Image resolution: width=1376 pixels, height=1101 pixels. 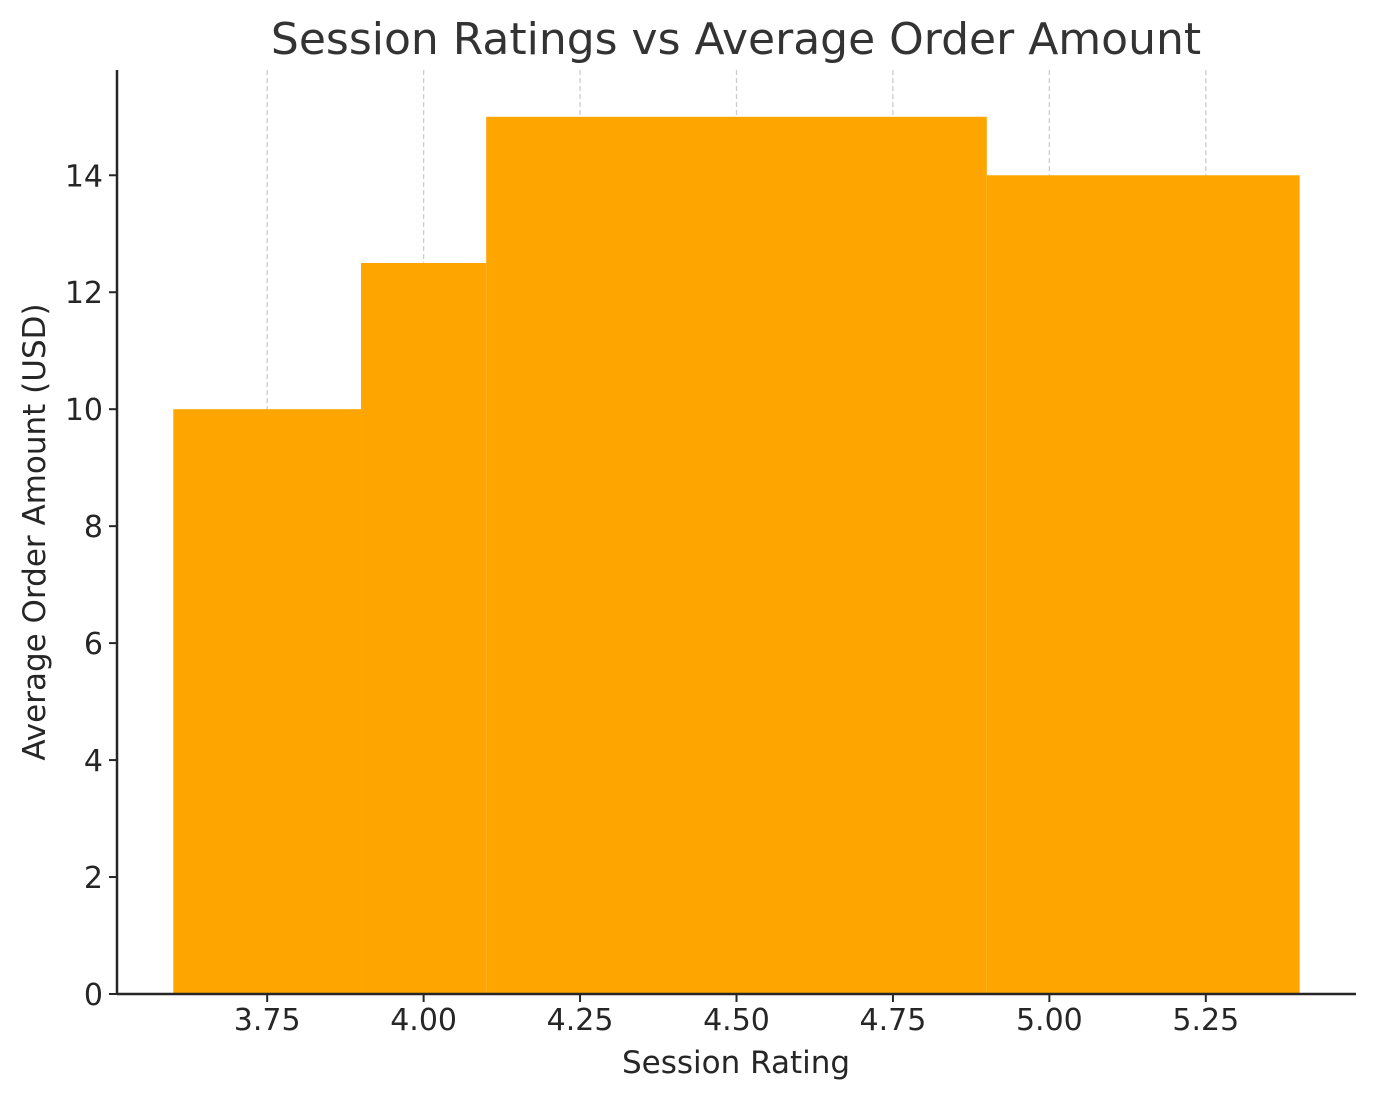 I want to click on y-tick-label: 14, so click(x=84, y=176).